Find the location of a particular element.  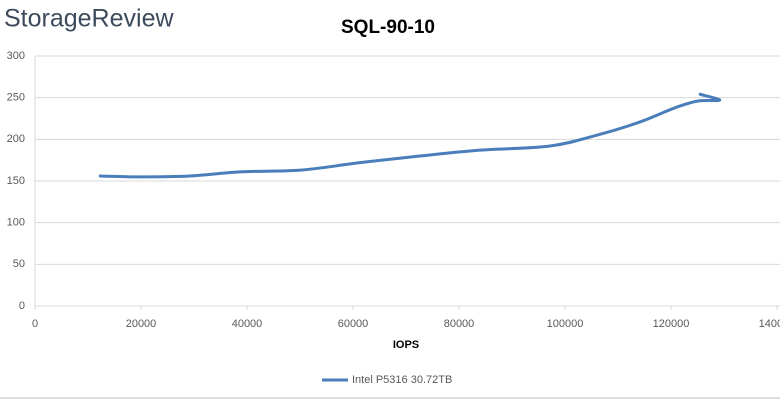

x-tick-label: 0 is located at coordinates (35, 324).